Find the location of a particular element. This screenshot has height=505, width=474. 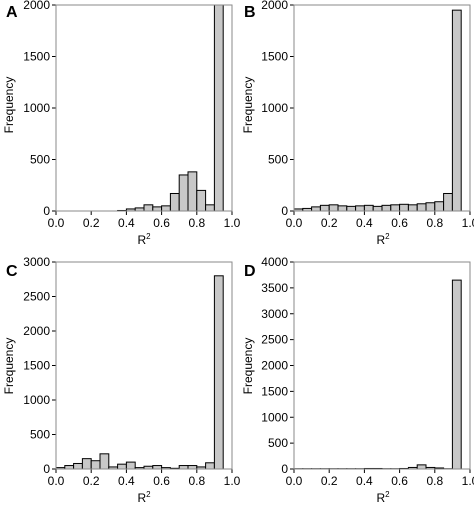

panel-label-c: C is located at coordinates (12, 271).